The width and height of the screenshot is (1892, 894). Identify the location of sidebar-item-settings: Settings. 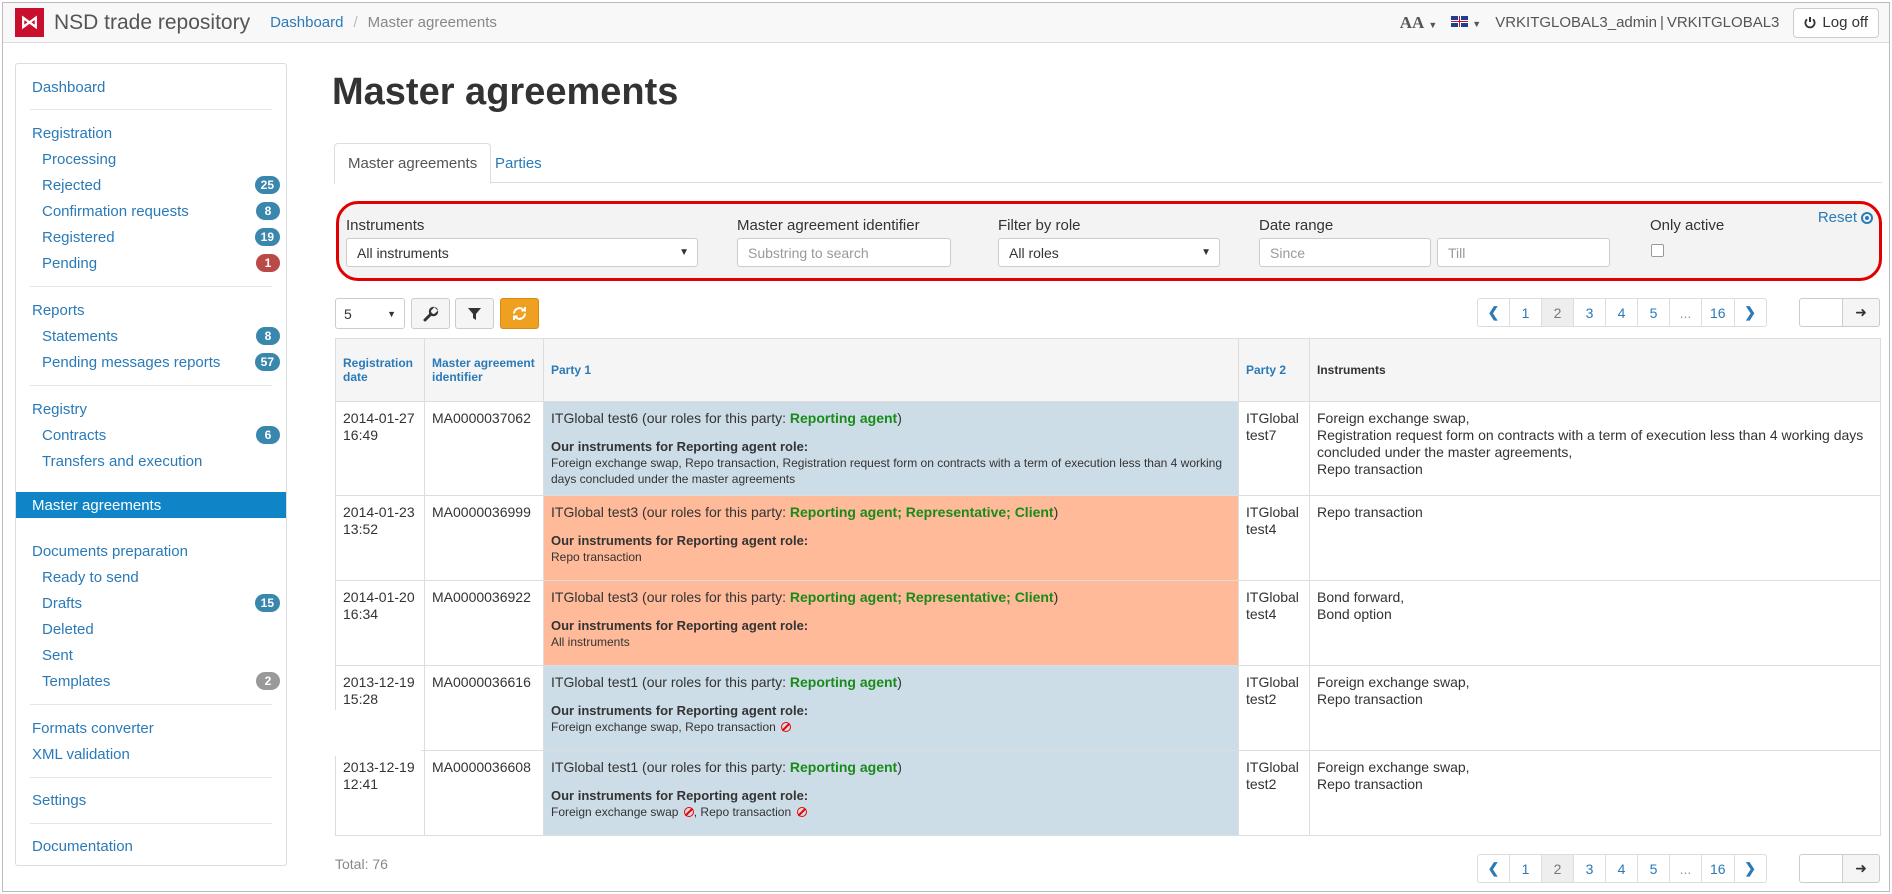
(151, 800).